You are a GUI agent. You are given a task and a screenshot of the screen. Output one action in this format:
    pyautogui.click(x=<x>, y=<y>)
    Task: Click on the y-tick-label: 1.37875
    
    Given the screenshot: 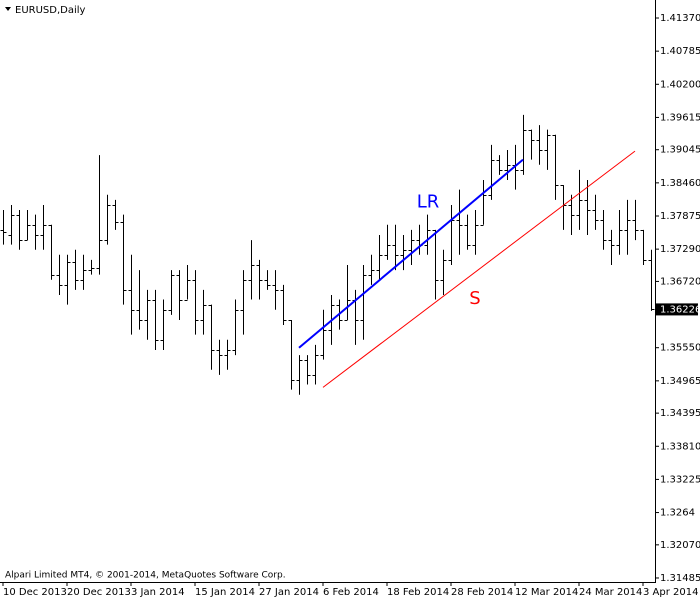 What is the action you would take?
    pyautogui.click(x=680, y=216)
    